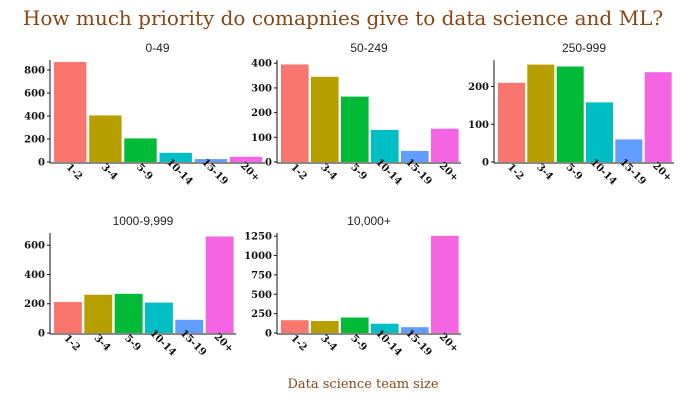 This screenshot has height=400, width=686. Describe the element at coordinates (258, 237) in the screenshot. I see `y-tick-label: 1250` at that location.